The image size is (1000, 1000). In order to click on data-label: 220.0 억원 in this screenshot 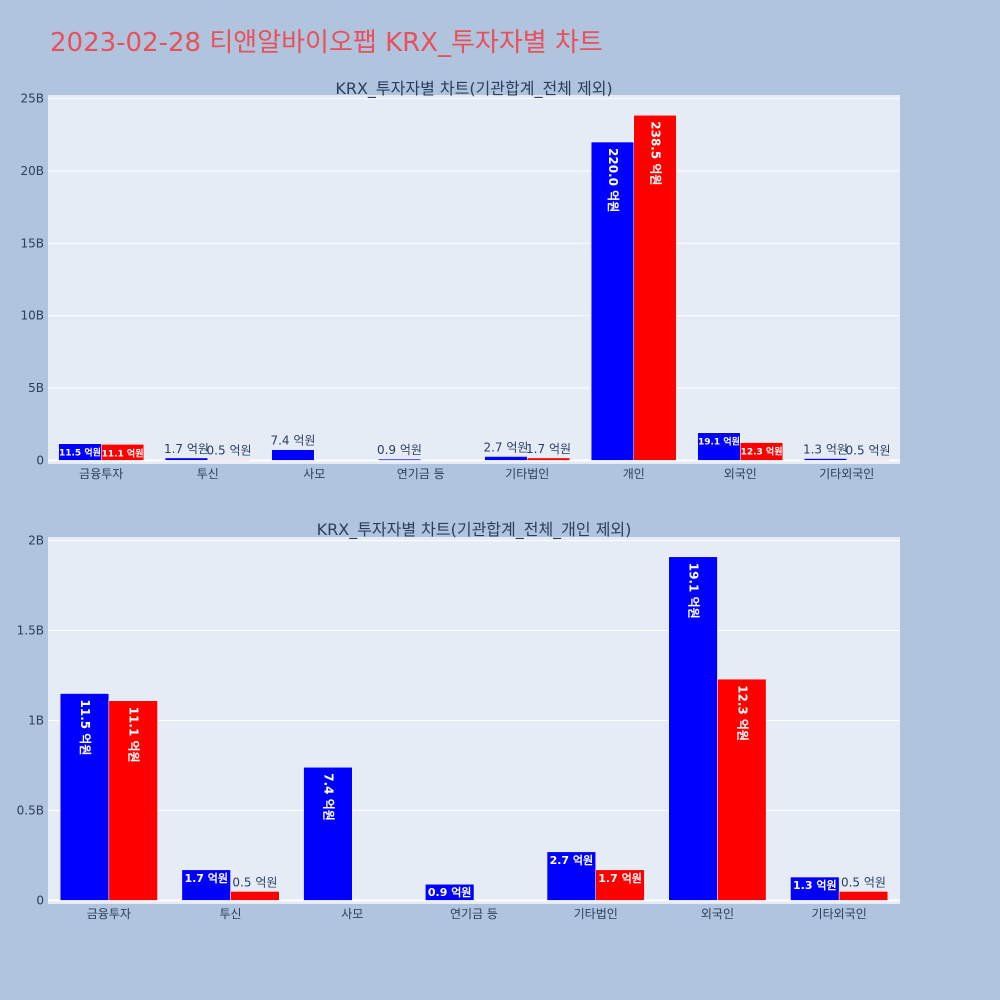, I will do `click(613, 180)`.